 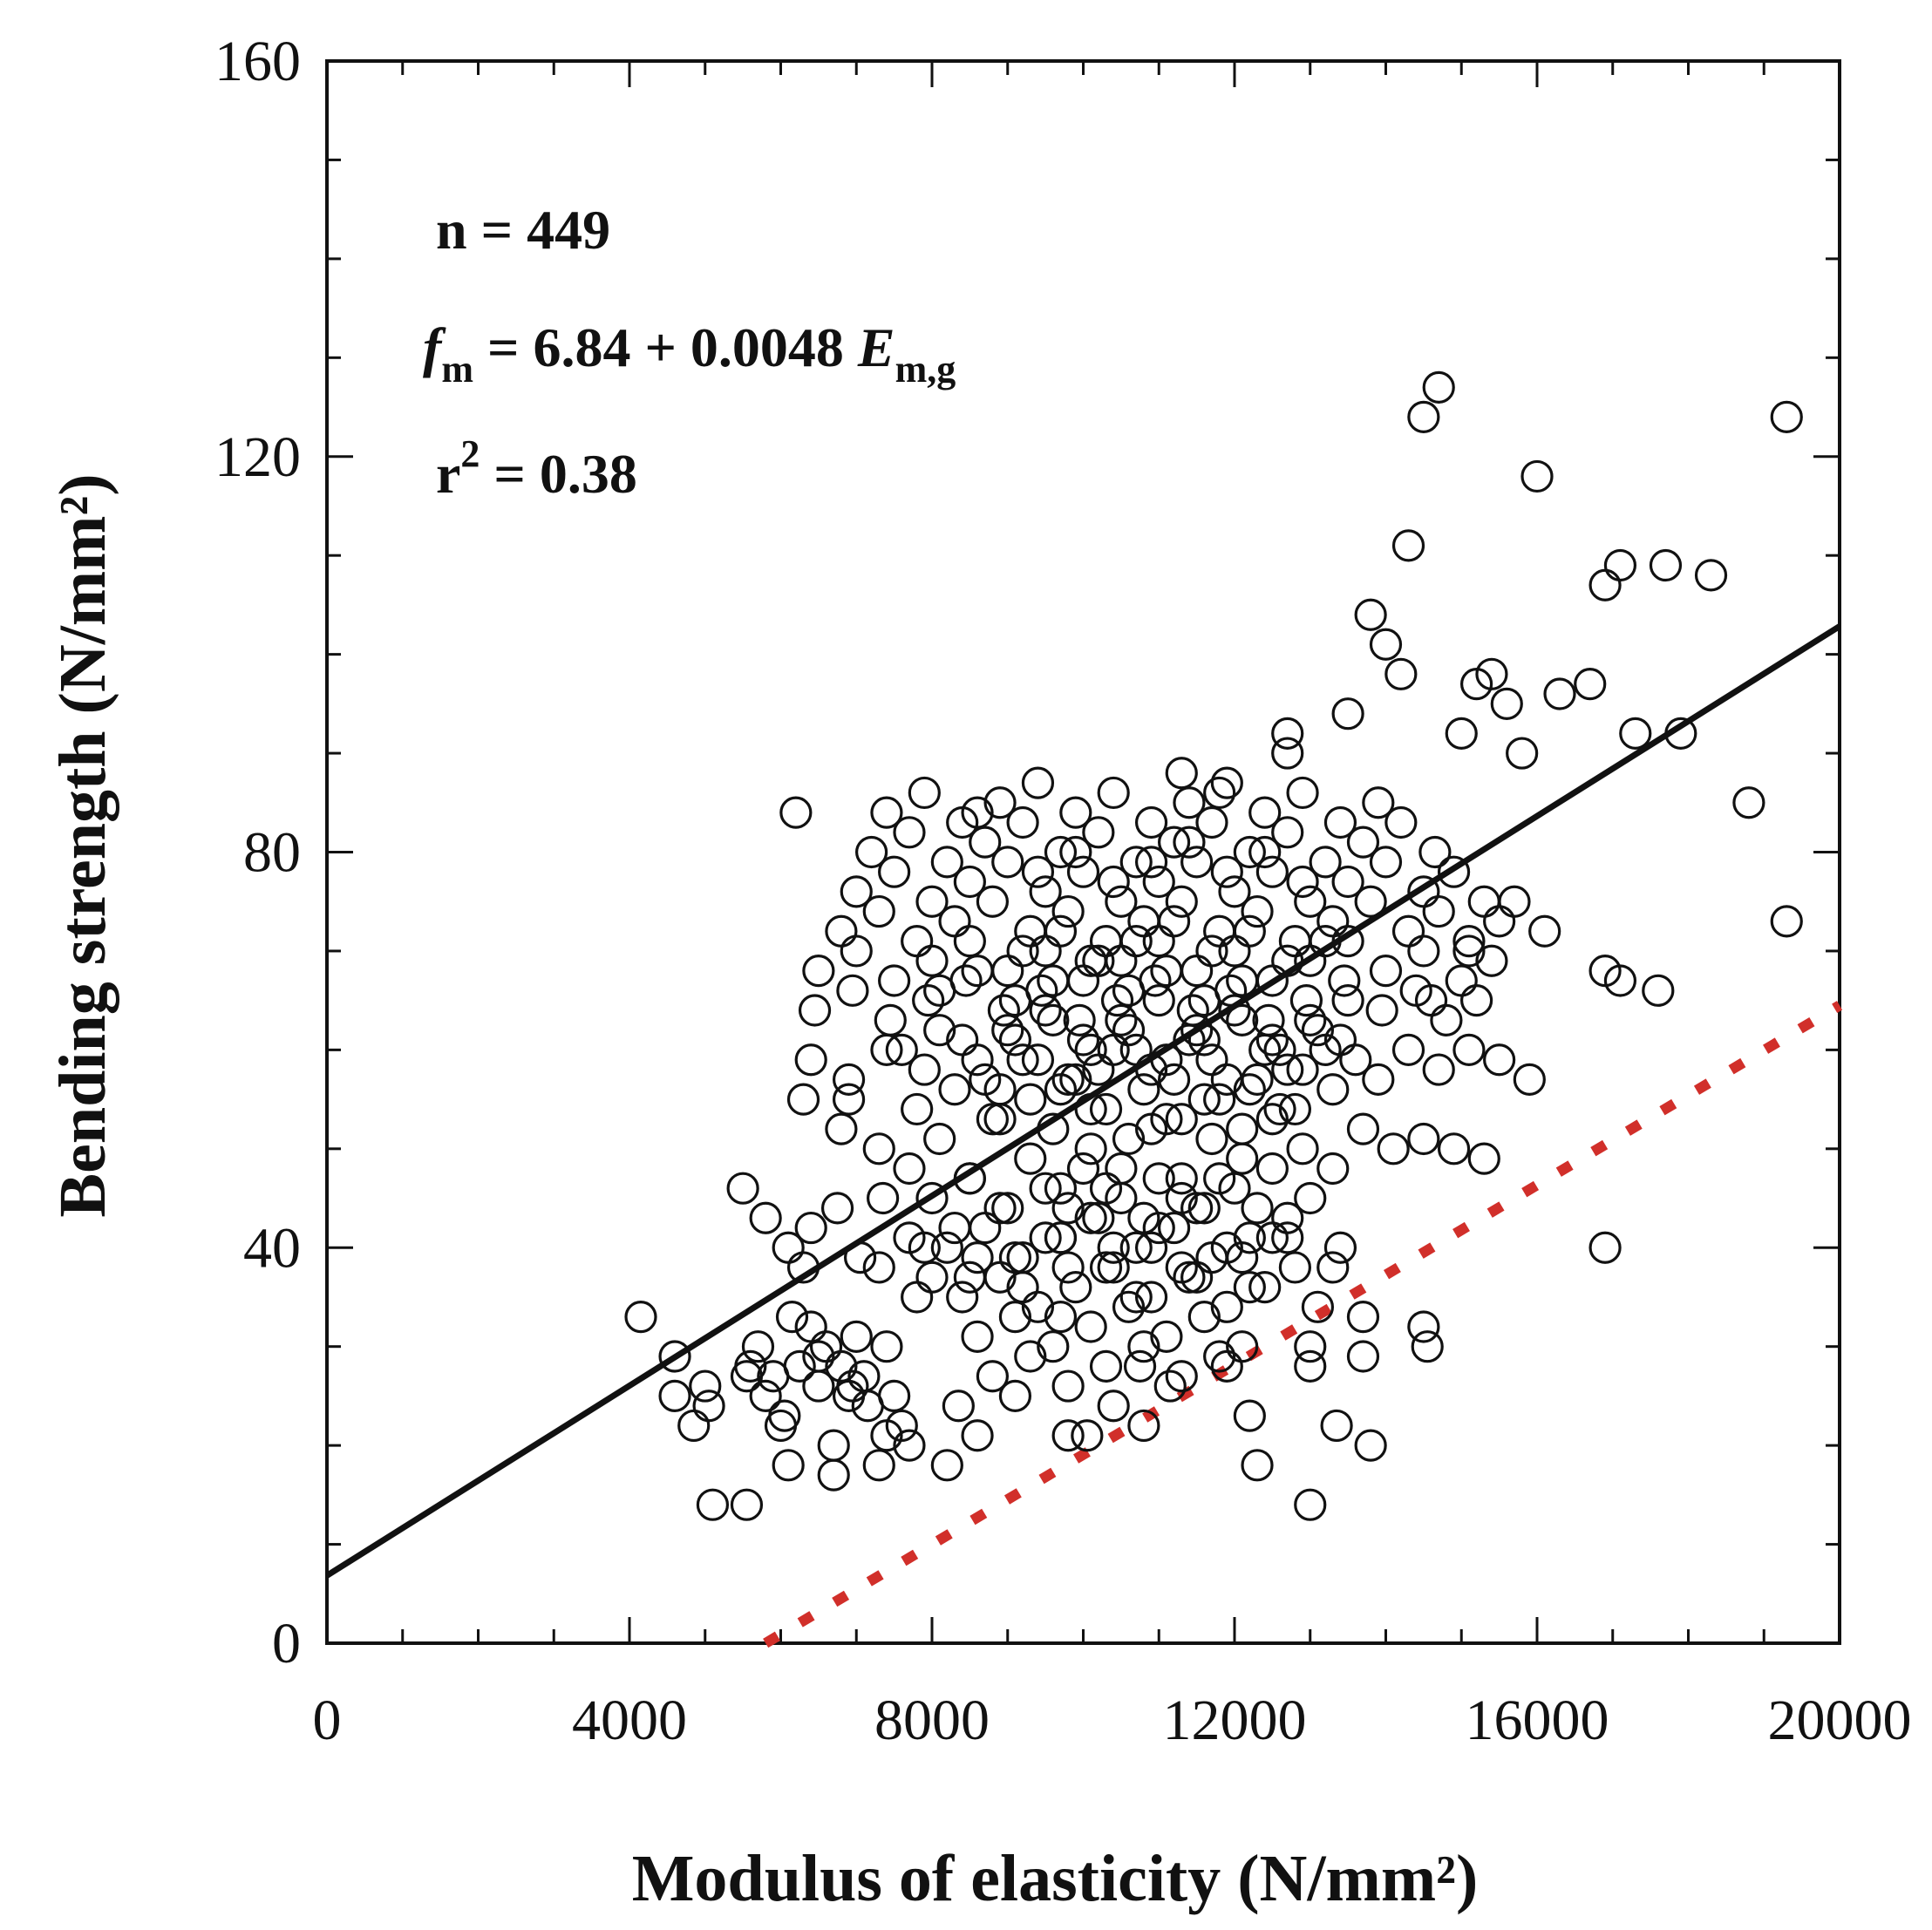 What do you see at coordinates (1235, 1720) in the screenshot?
I see `x-tick-label: 12000` at bounding box center [1235, 1720].